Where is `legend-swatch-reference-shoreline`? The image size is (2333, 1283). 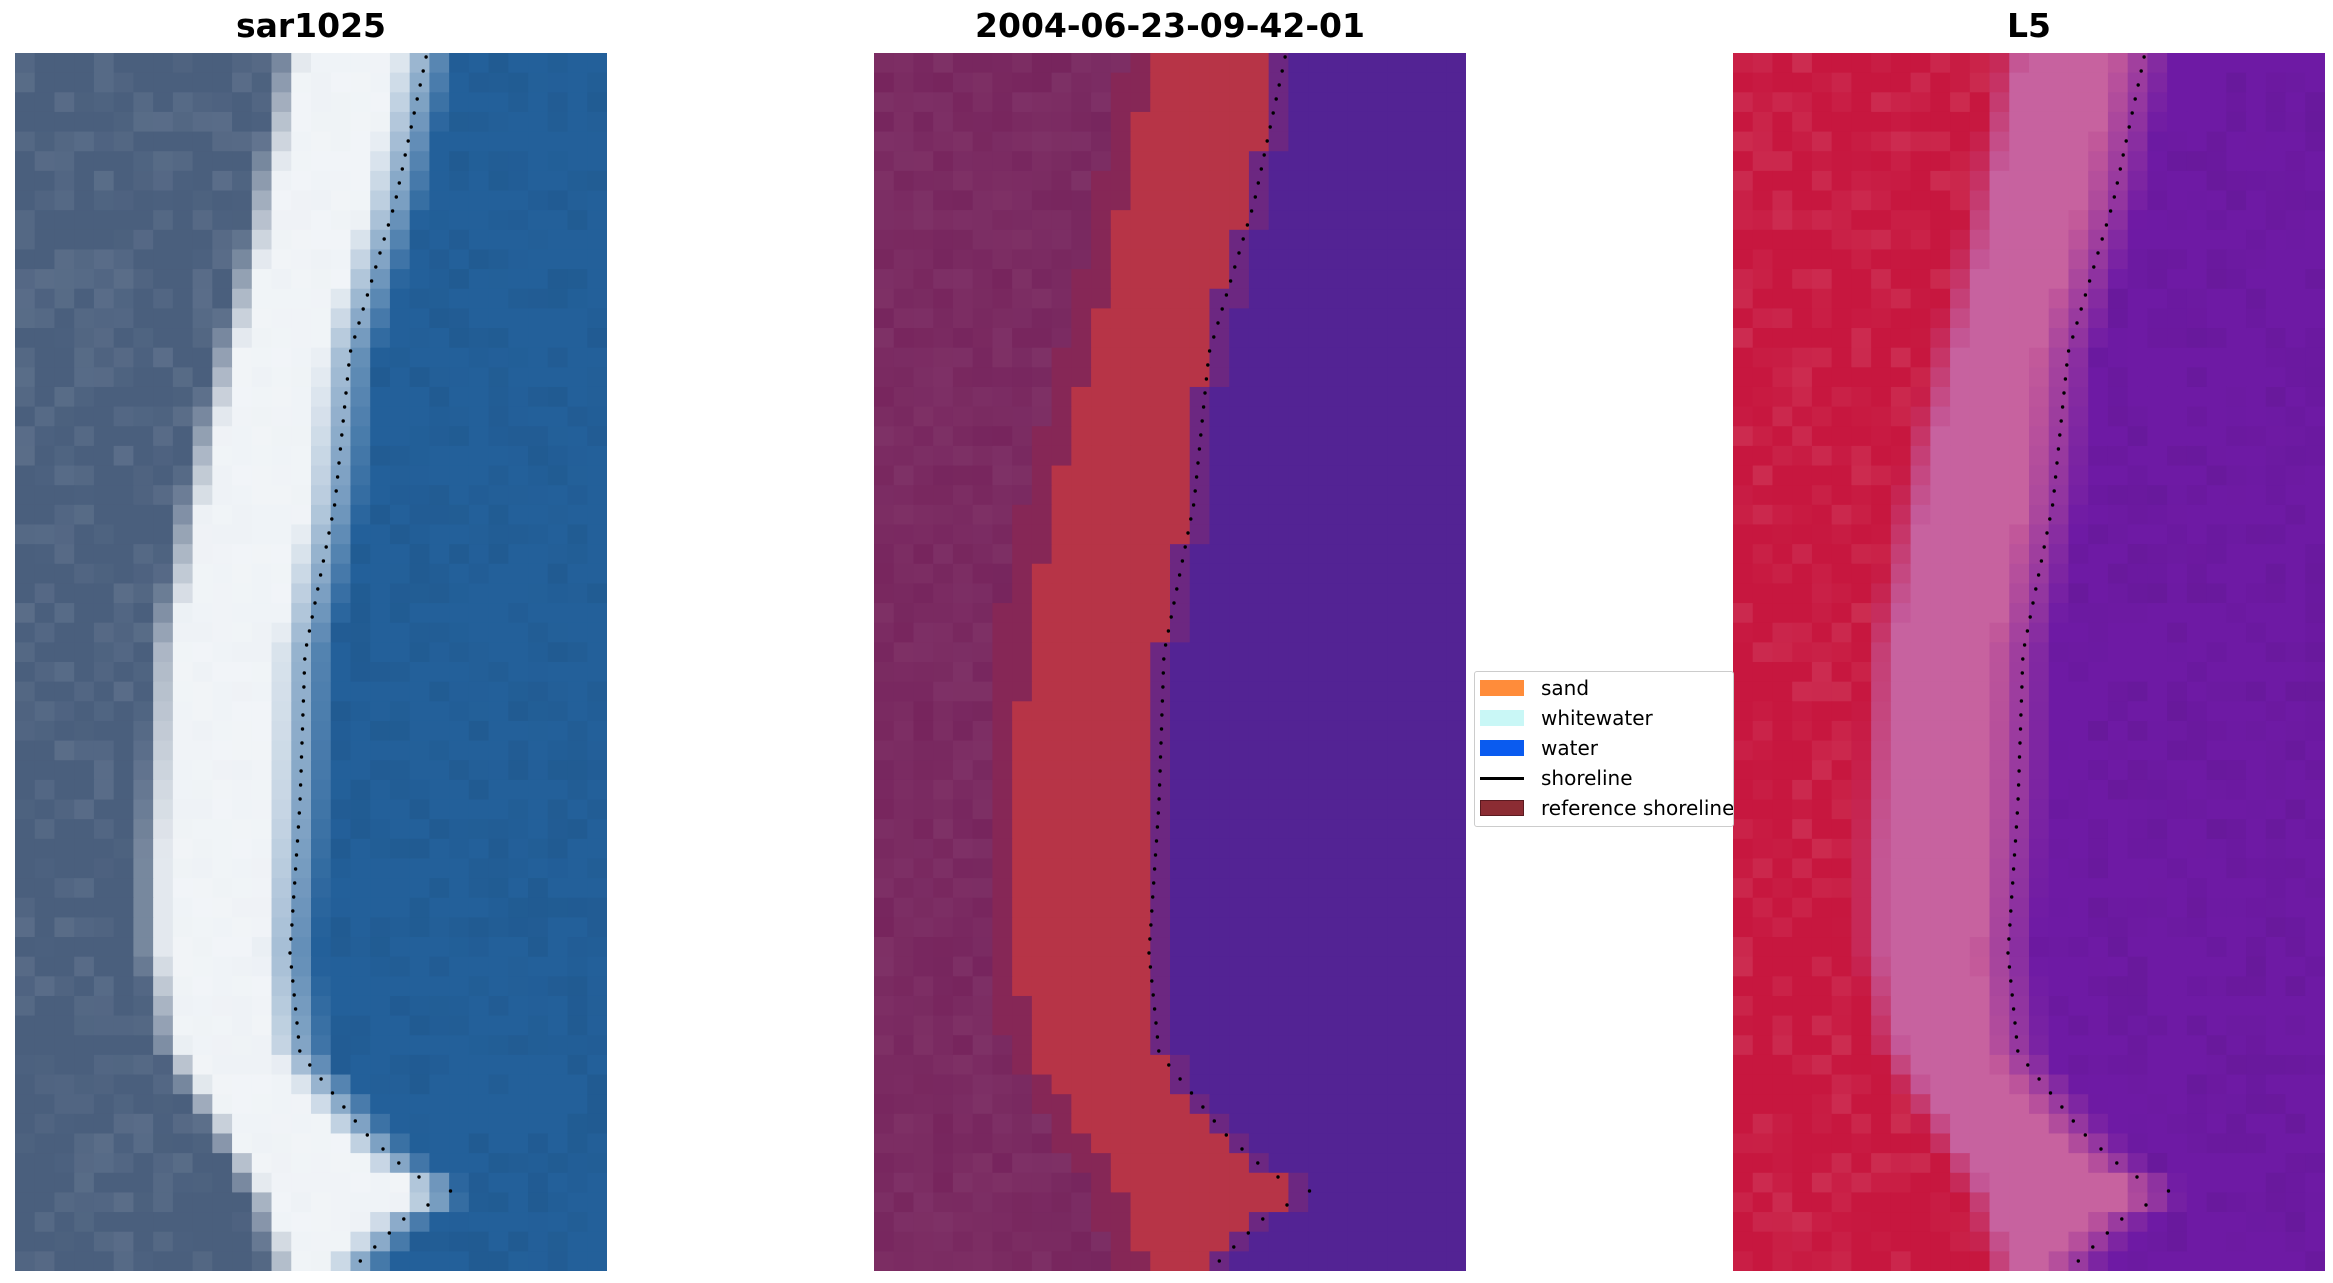
legend-swatch-reference-shoreline is located at coordinates (1502, 808).